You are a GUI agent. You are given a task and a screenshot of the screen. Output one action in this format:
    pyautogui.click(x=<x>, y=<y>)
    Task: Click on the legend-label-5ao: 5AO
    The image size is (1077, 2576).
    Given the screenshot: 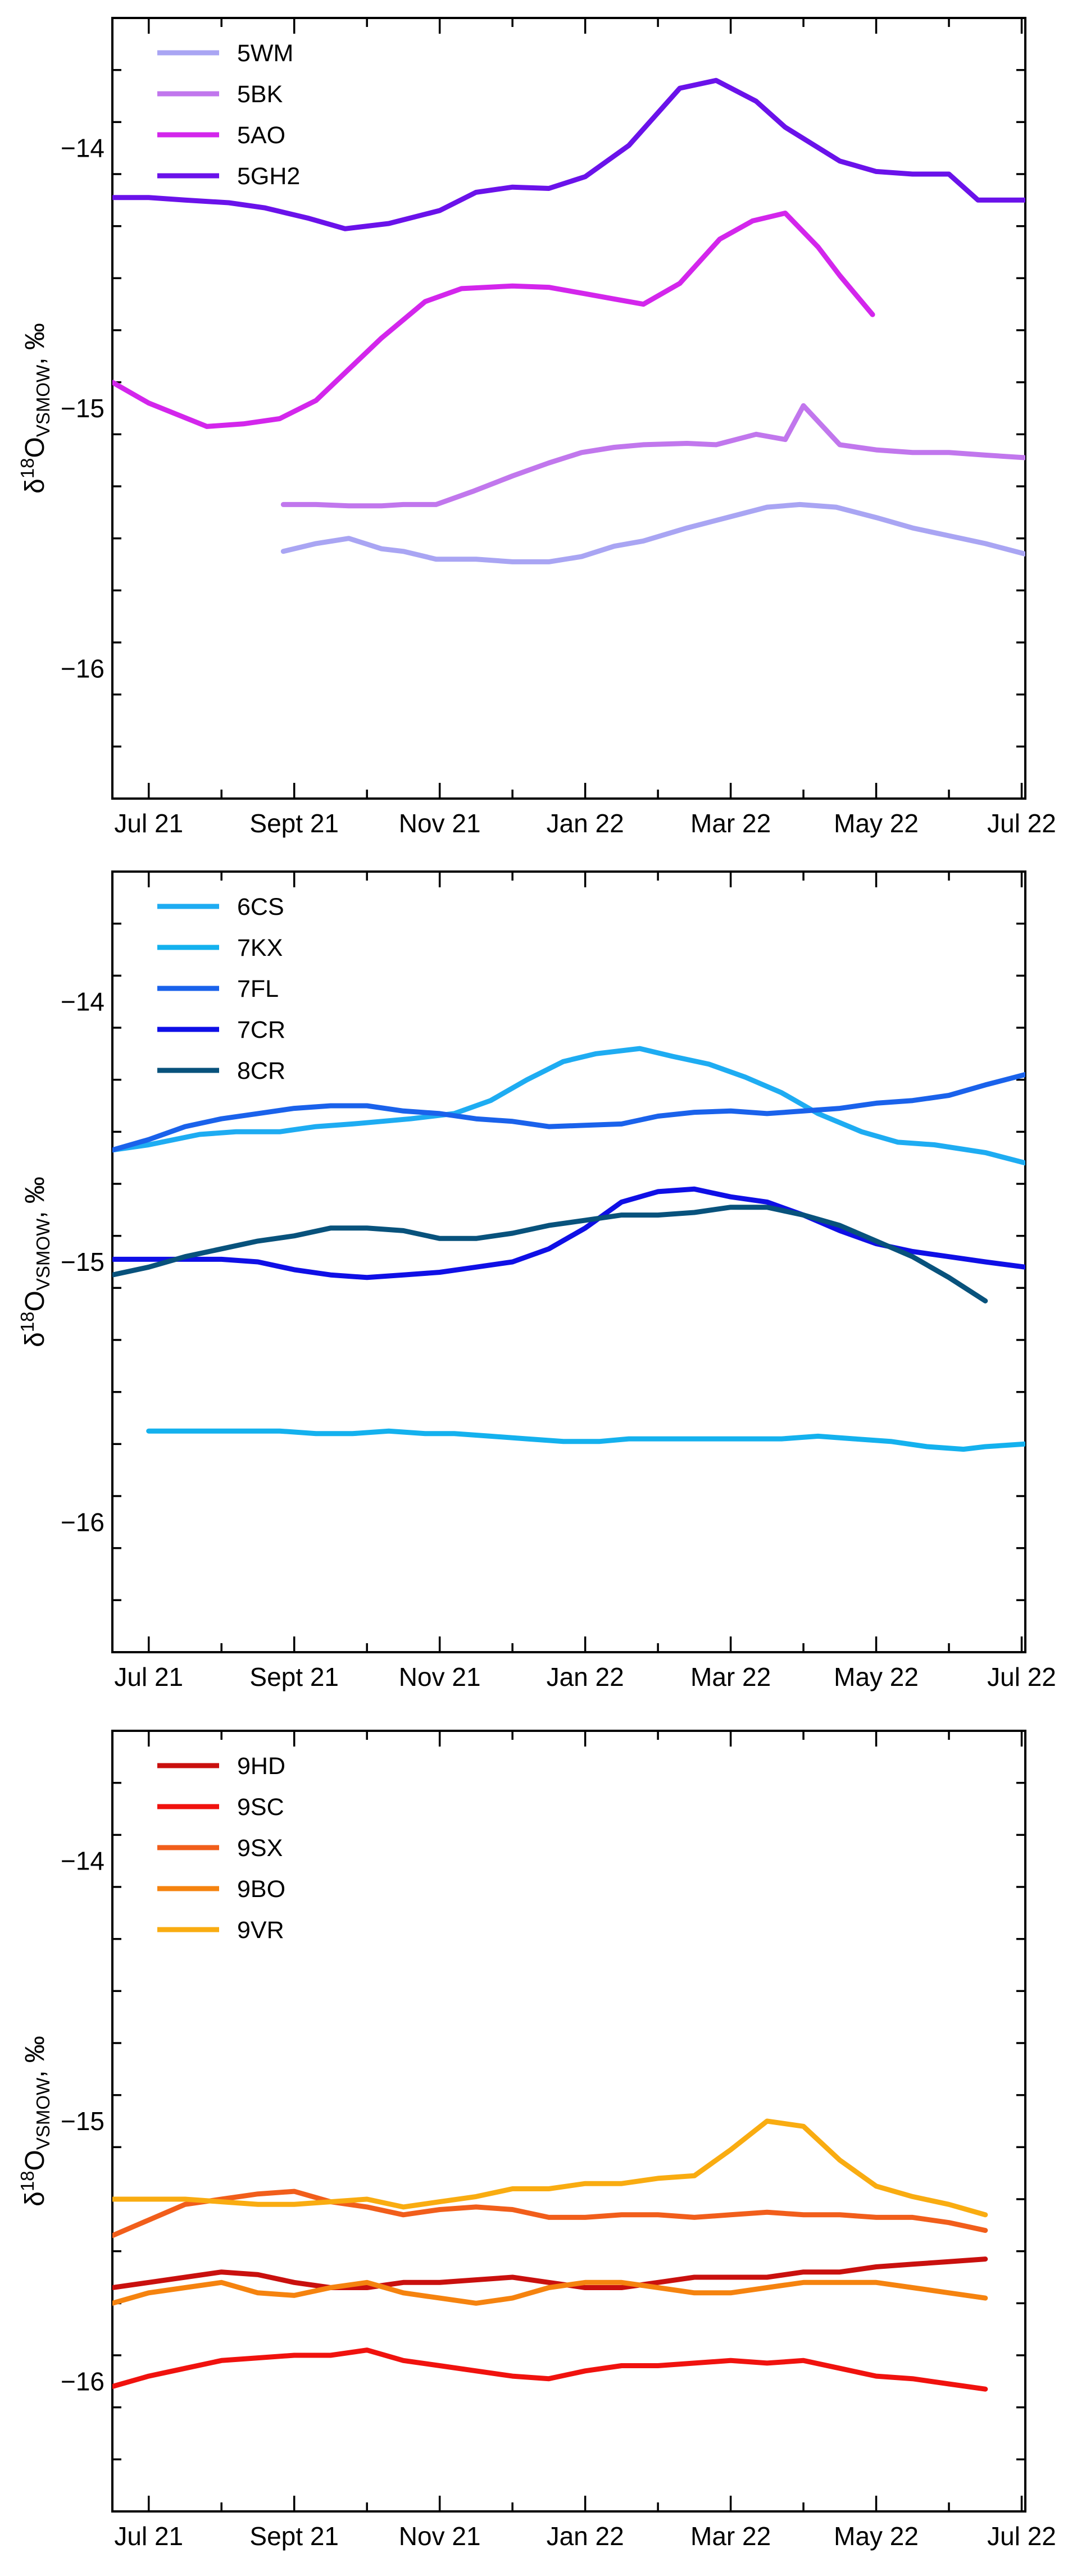 What is the action you would take?
    pyautogui.click(x=261, y=135)
    